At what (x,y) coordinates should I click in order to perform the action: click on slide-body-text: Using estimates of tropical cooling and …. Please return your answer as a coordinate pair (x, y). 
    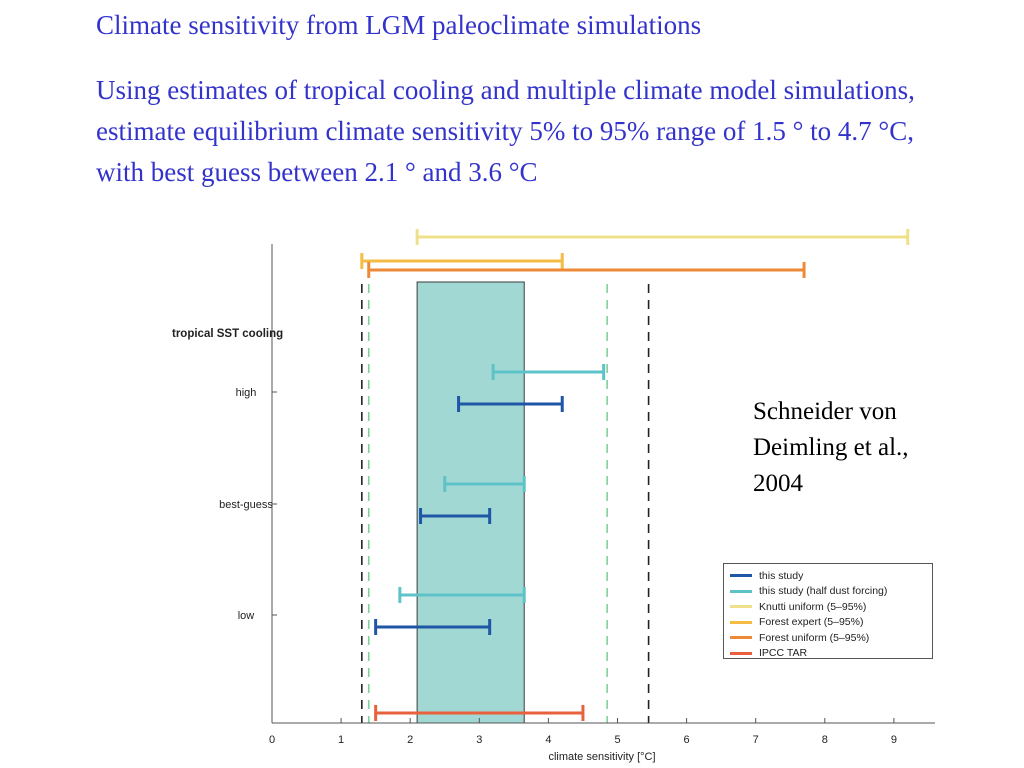
    Looking at the image, I should click on (505, 131).